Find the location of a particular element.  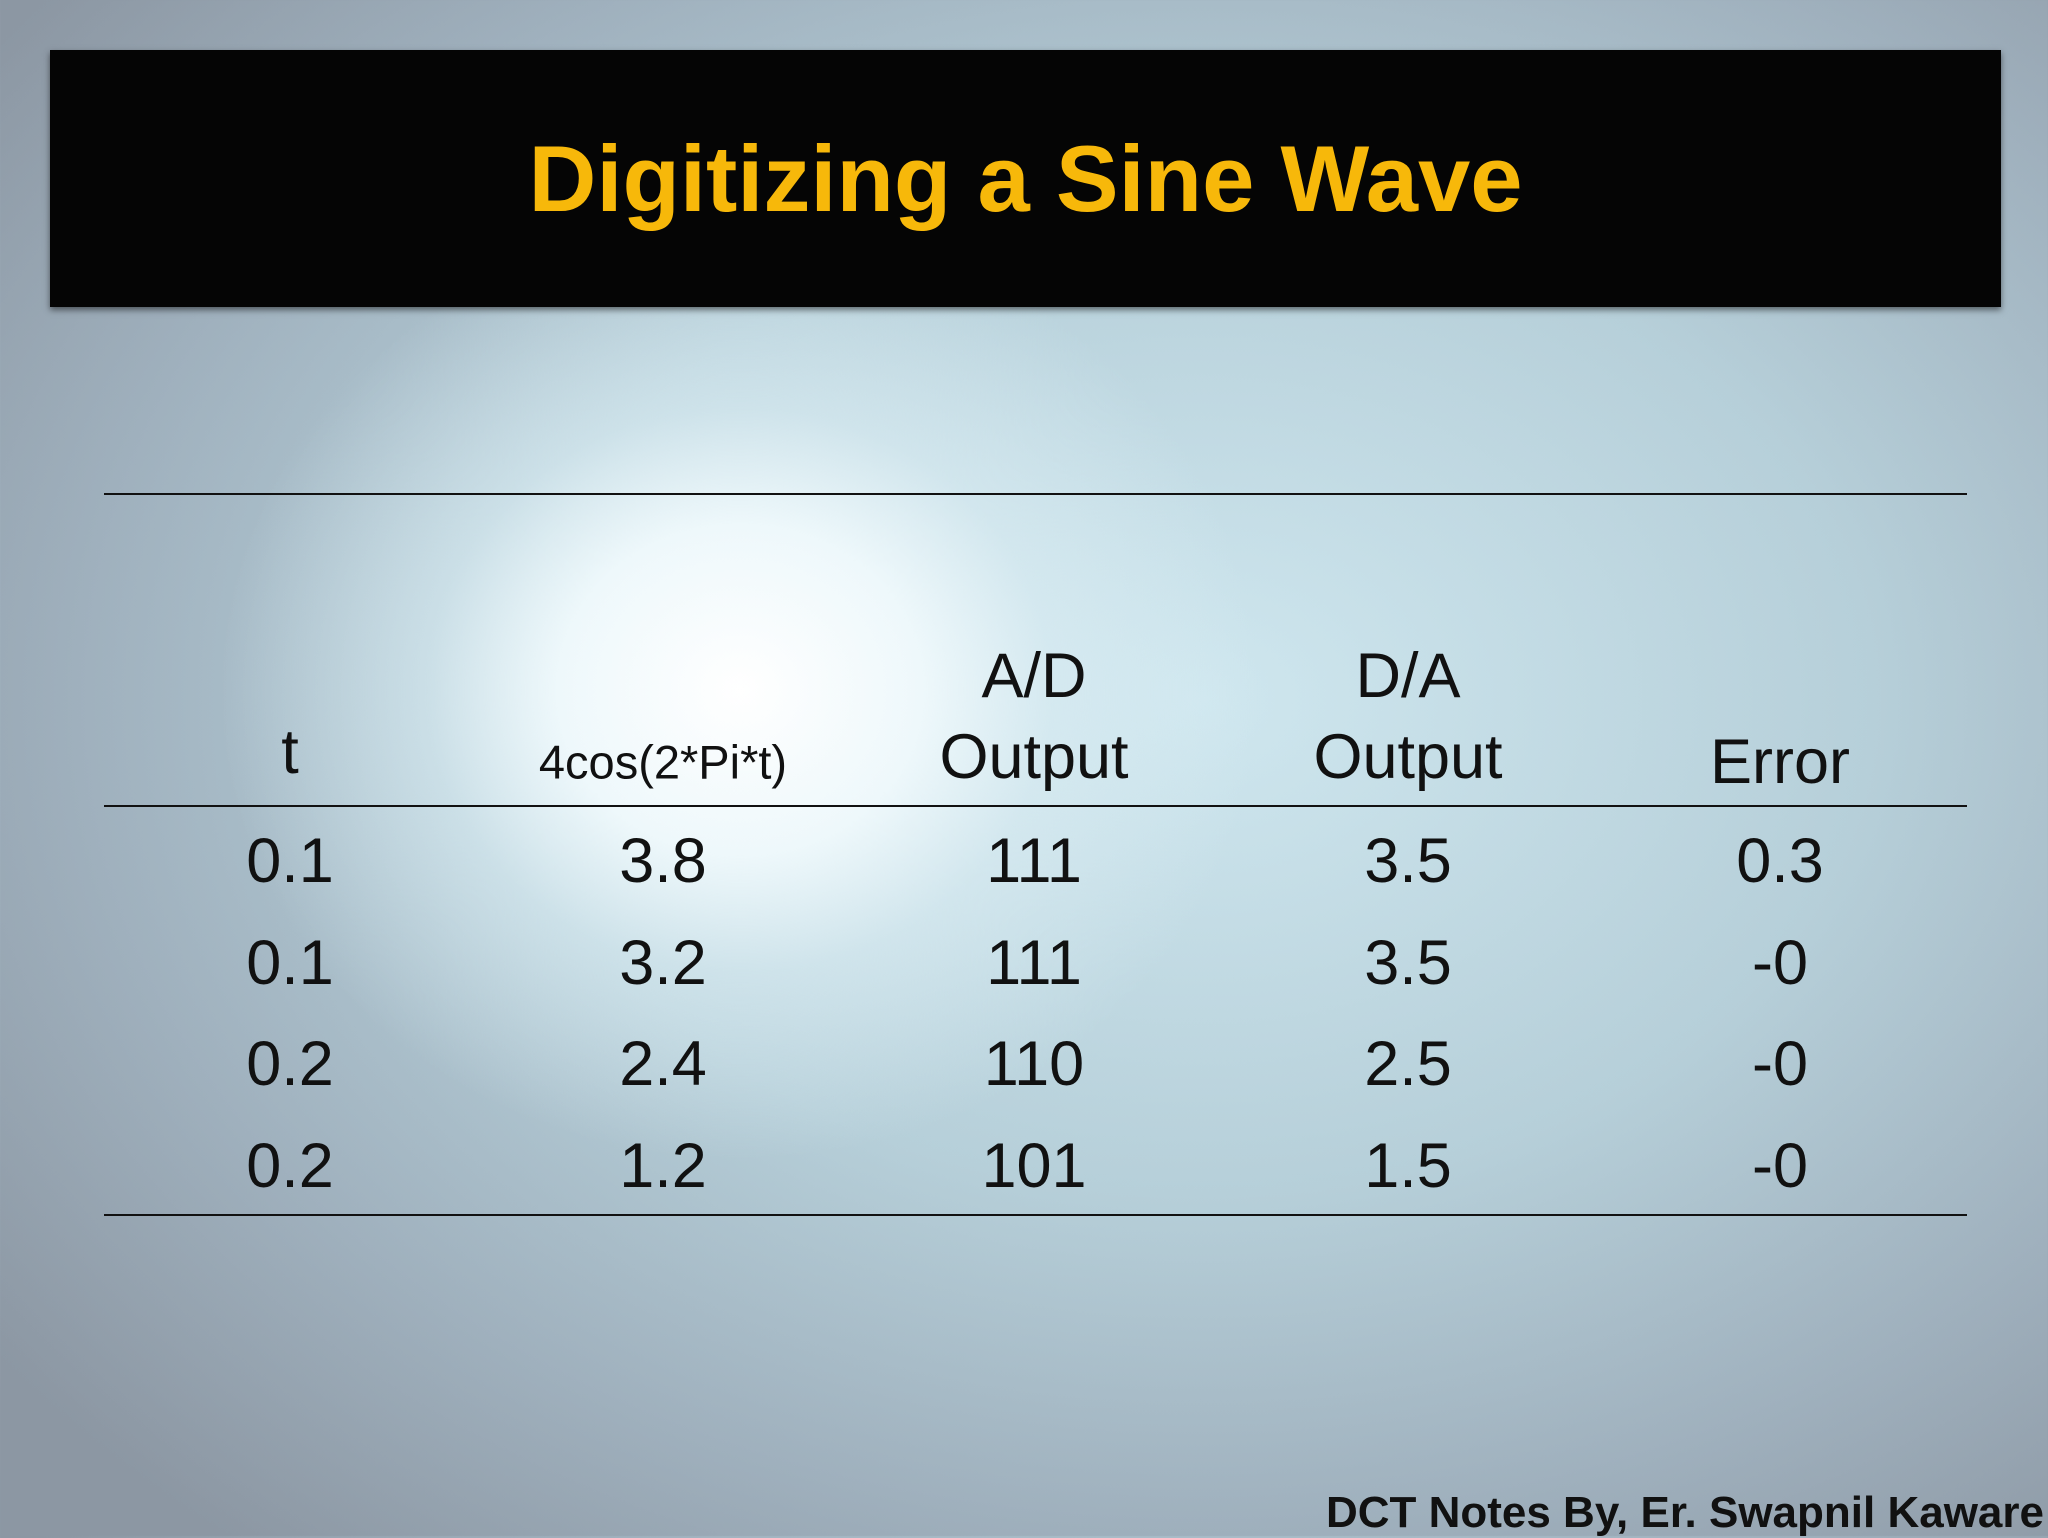

table-cell: 1.5 is located at coordinates (1408, 1166).